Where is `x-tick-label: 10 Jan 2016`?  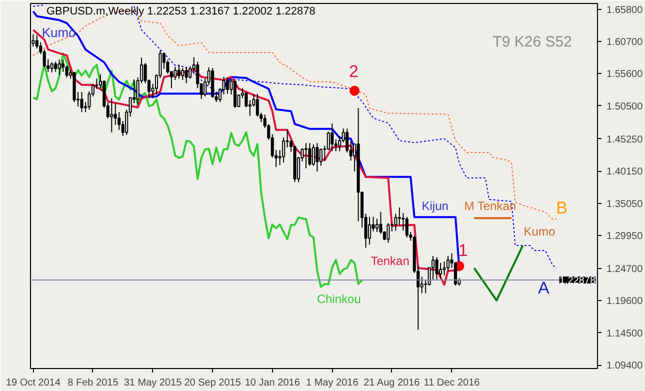
x-tick-label: 10 Jan 2016 is located at coordinates (272, 383).